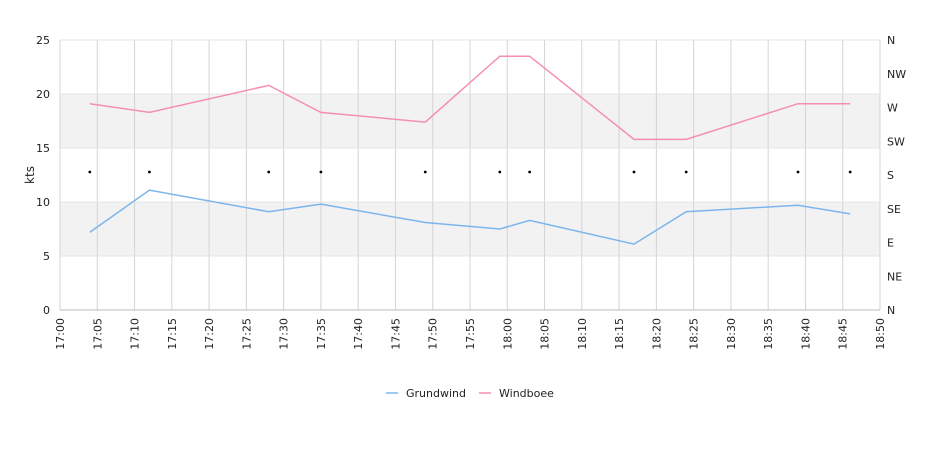 The width and height of the screenshot is (940, 454). What do you see at coordinates (805, 334) in the screenshot?
I see `x-tick-label: 18:40` at bounding box center [805, 334].